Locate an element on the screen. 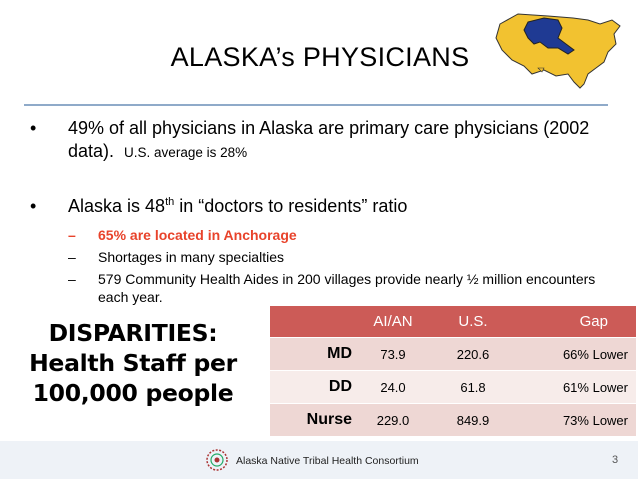 This screenshot has width=638, height=479. cell-aian: 229.0 is located at coordinates (393, 419).